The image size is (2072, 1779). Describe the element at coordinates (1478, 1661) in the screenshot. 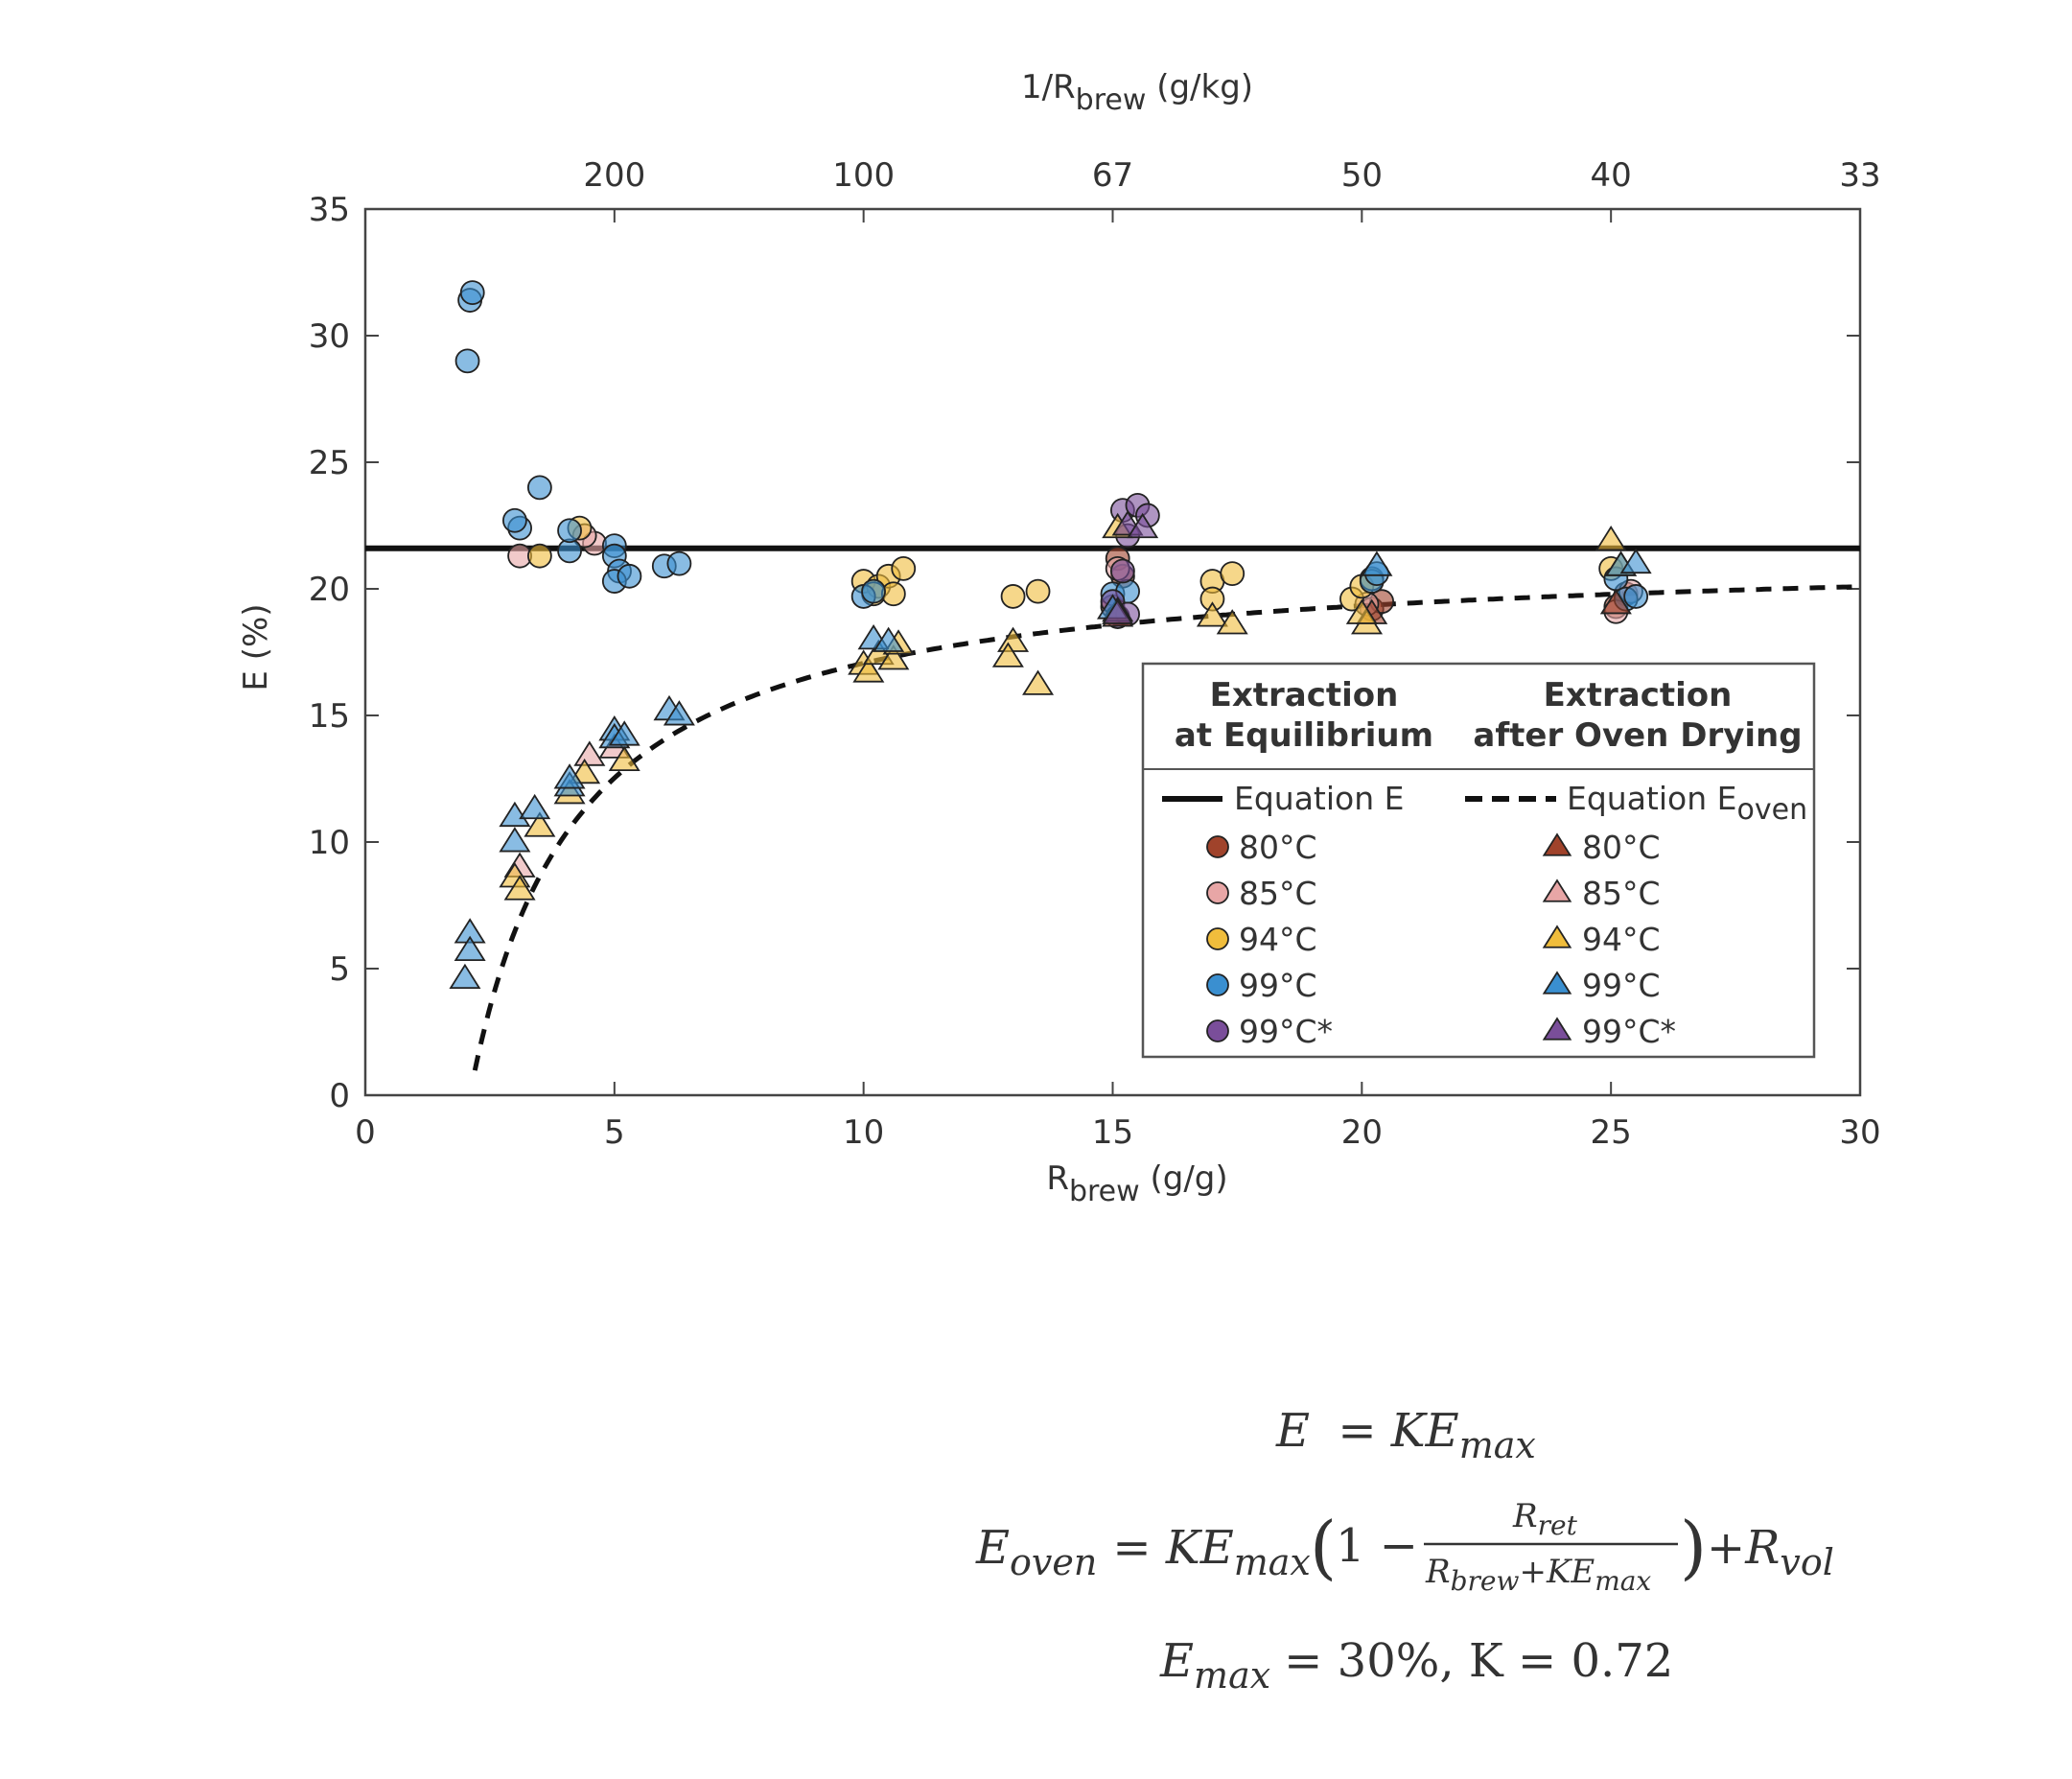

I see `eq3-rhs: = 30%, K = 0.72` at that location.